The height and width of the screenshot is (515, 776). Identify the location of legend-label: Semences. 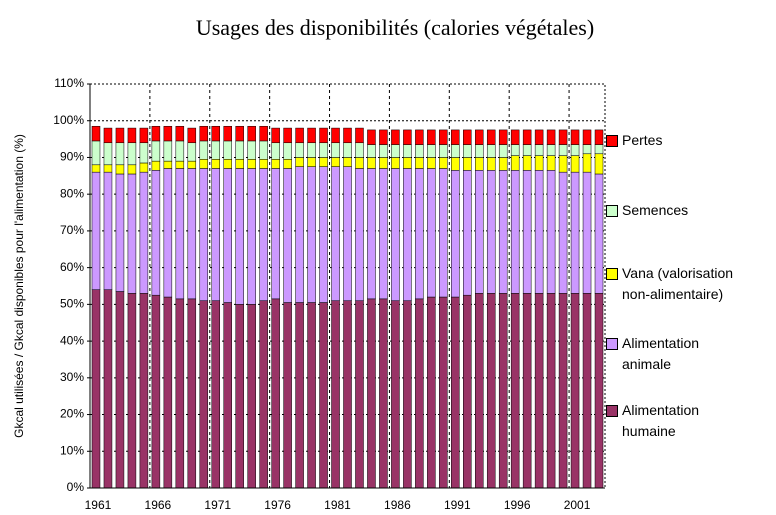
(655, 210).